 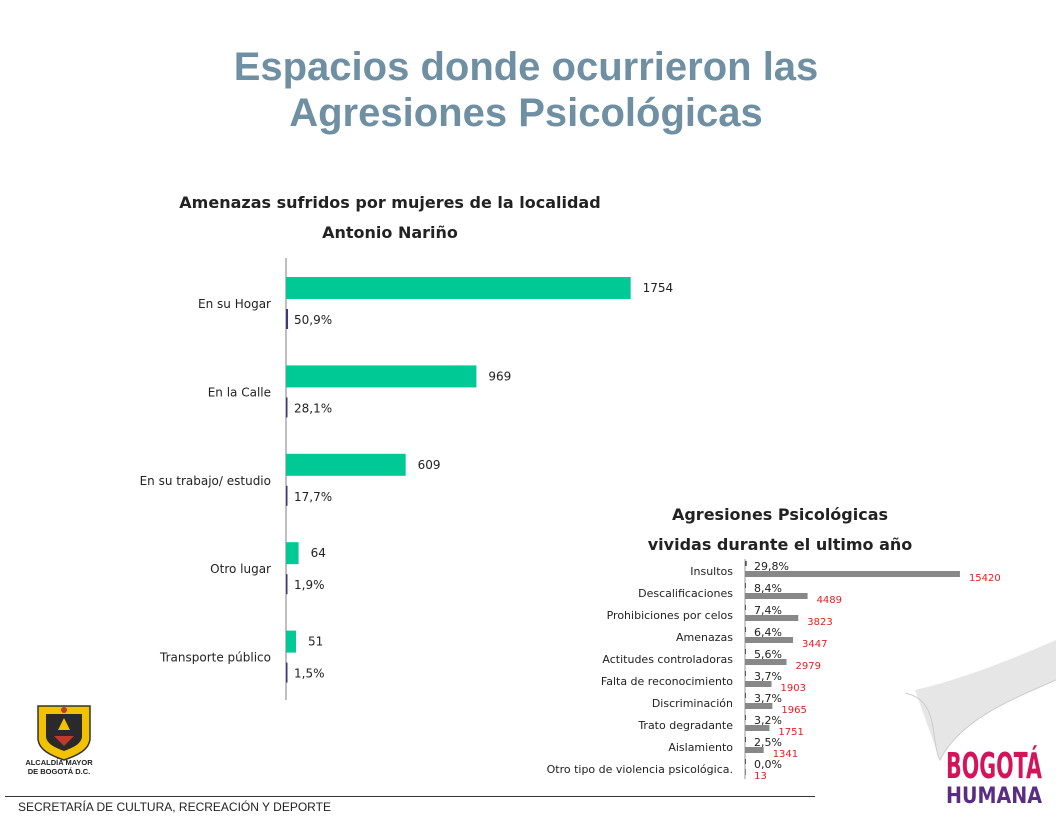 What do you see at coordinates (768, 720) in the screenshot?
I see `chart2-pct-label: 3,2%` at bounding box center [768, 720].